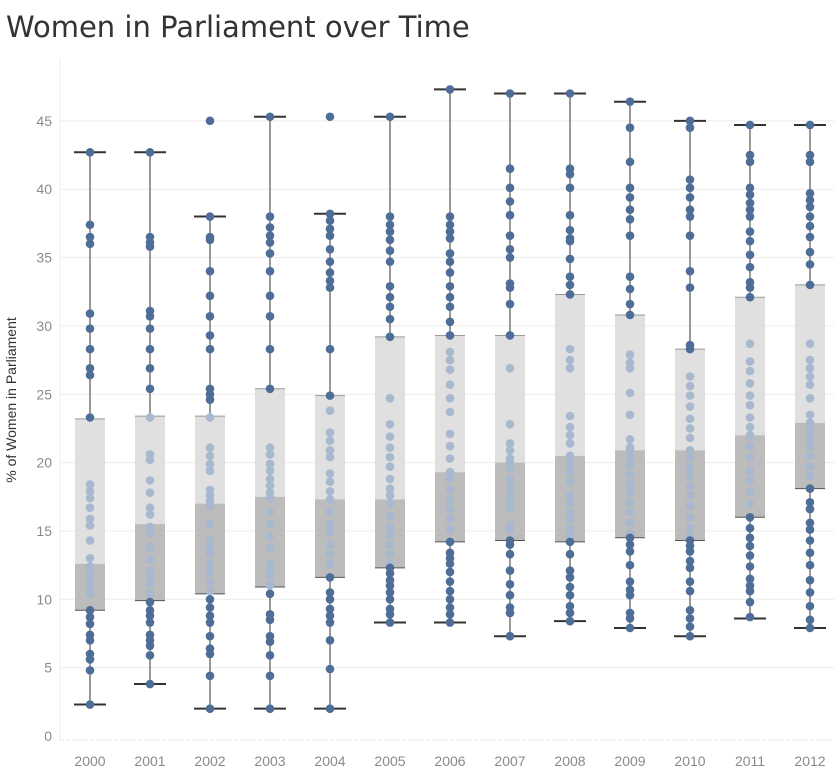 Image resolution: width=839 pixels, height=771 pixels. What do you see at coordinates (44, 258) in the screenshot?
I see `y-tick-label: 35` at bounding box center [44, 258].